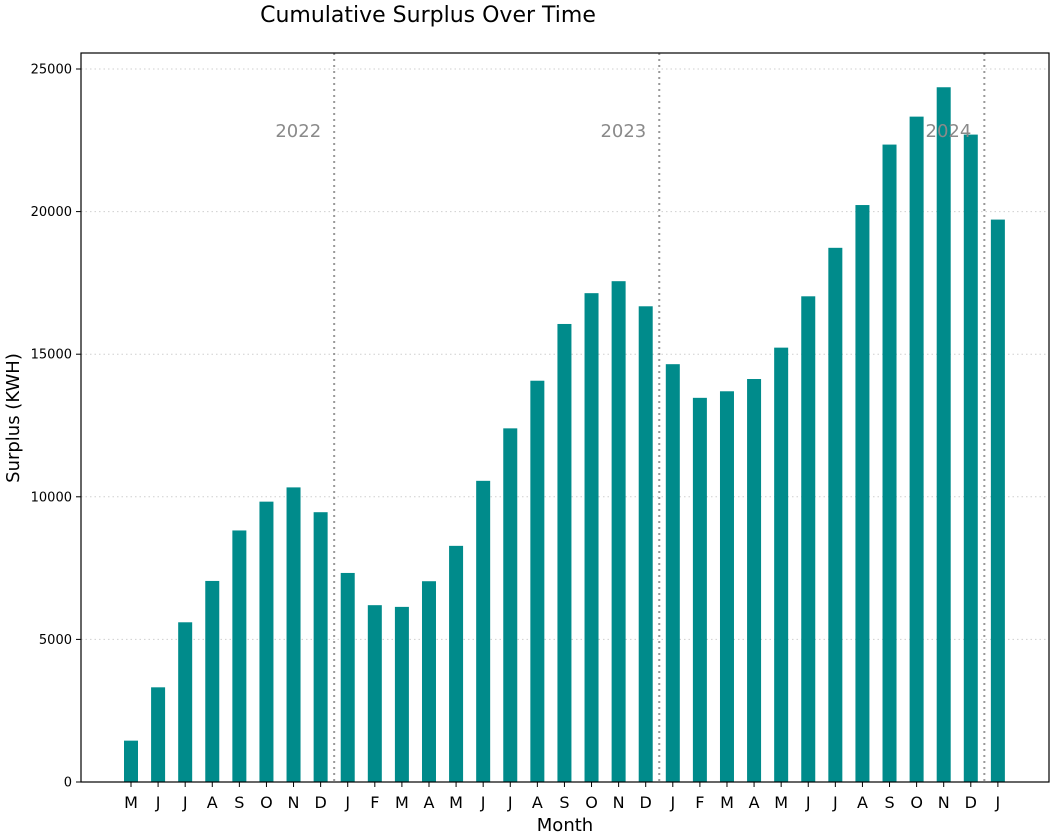  I want to click on year-label: 2022, so click(298, 131).